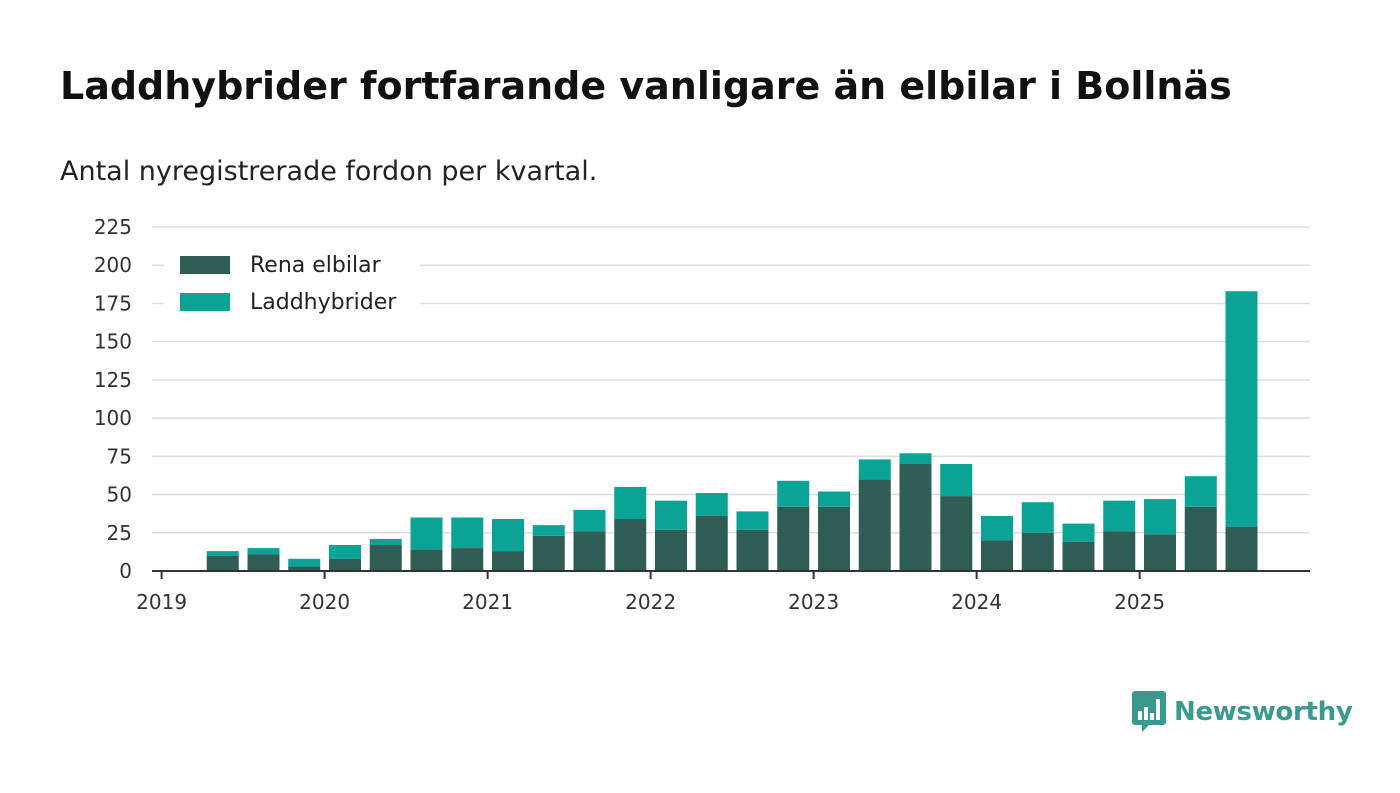 The height and width of the screenshot is (793, 1400). Describe the element at coordinates (487, 602) in the screenshot. I see `x-tick-label: 2021` at that location.